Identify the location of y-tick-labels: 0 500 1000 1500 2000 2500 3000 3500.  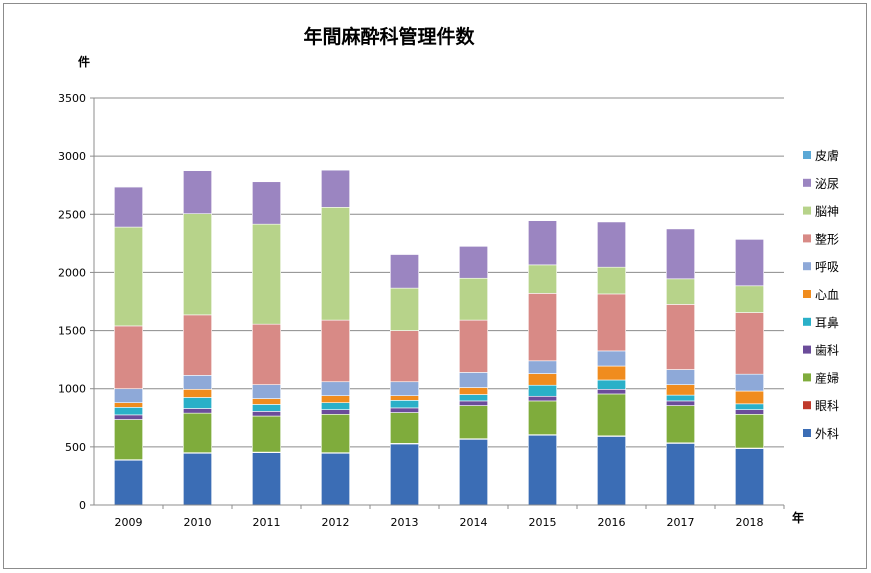
(72, 302).